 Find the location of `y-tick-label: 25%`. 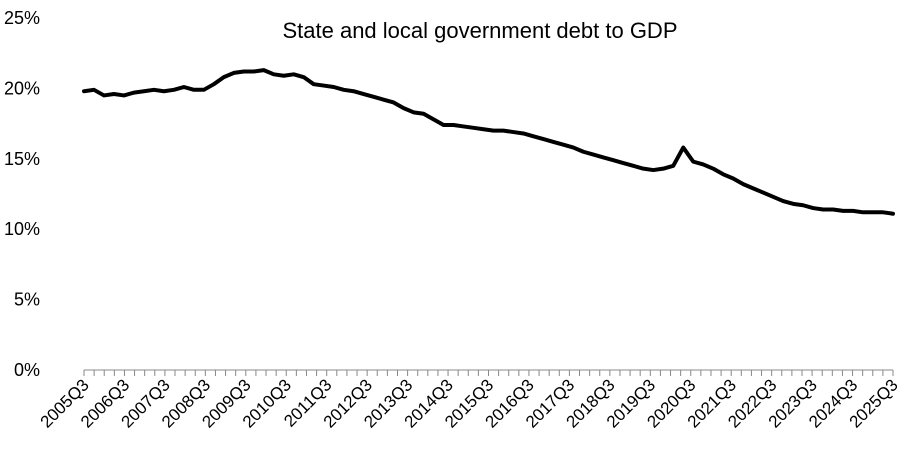

y-tick-label: 25% is located at coordinates (22, 18).